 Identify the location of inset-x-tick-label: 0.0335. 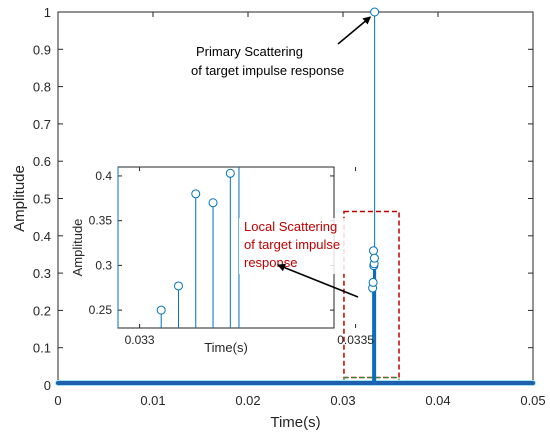
(355, 340).